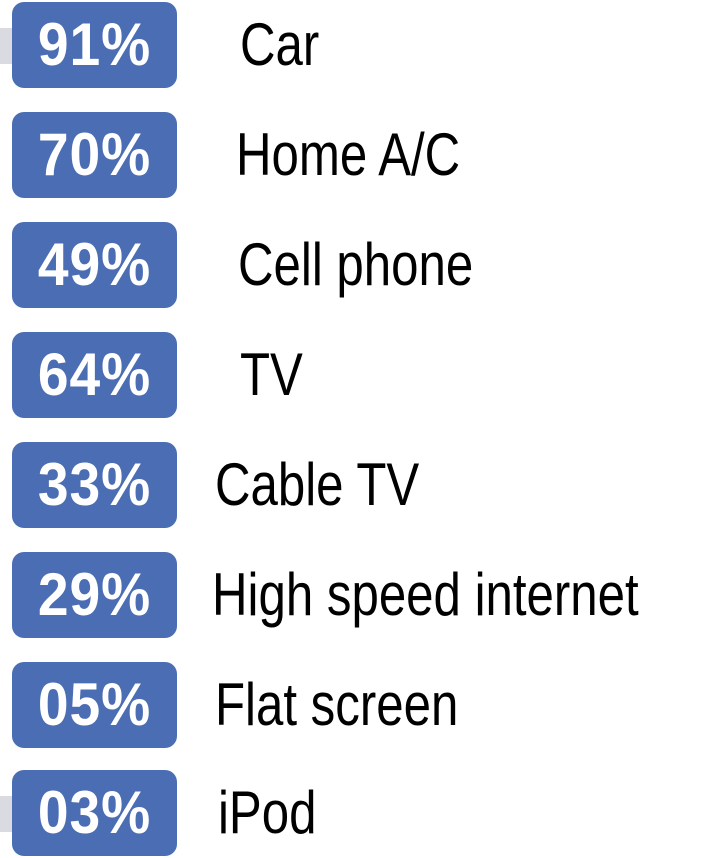 This screenshot has width=728, height=858. What do you see at coordinates (267, 812) in the screenshot?
I see `item-label: iPod` at bounding box center [267, 812].